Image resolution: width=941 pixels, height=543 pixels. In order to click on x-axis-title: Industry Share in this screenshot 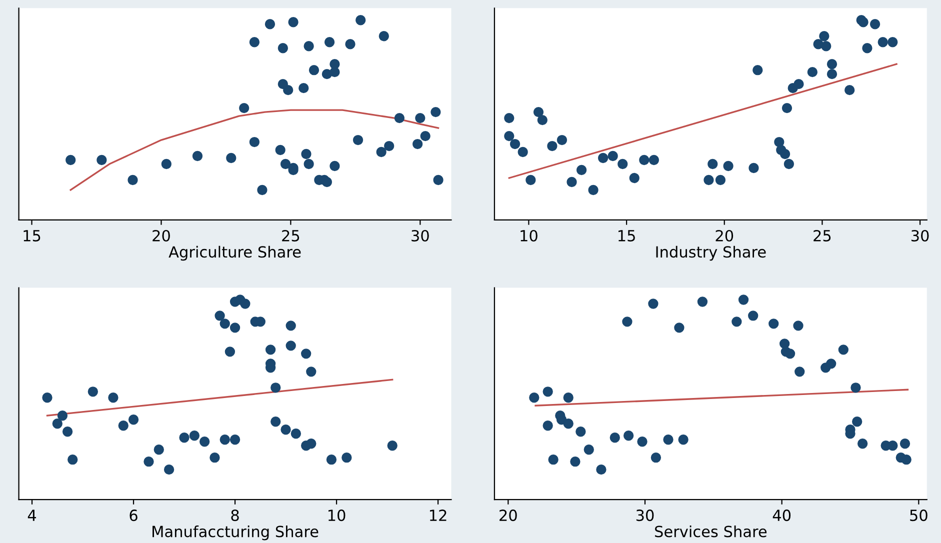, I will do `click(711, 253)`.